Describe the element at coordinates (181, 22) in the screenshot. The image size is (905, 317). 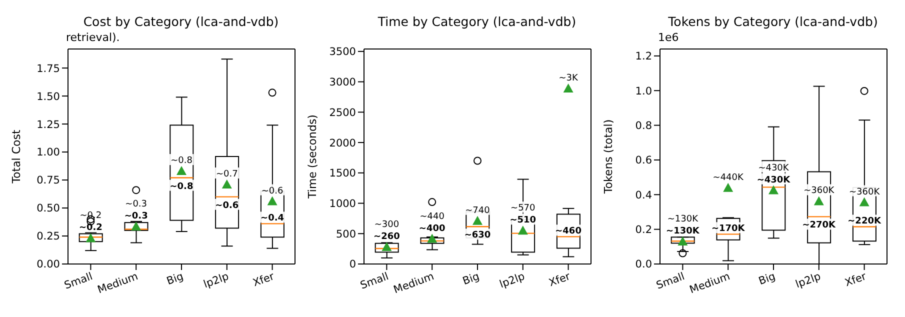
I see `chart-title: Cost by Category (lca-and-vdb)` at that location.